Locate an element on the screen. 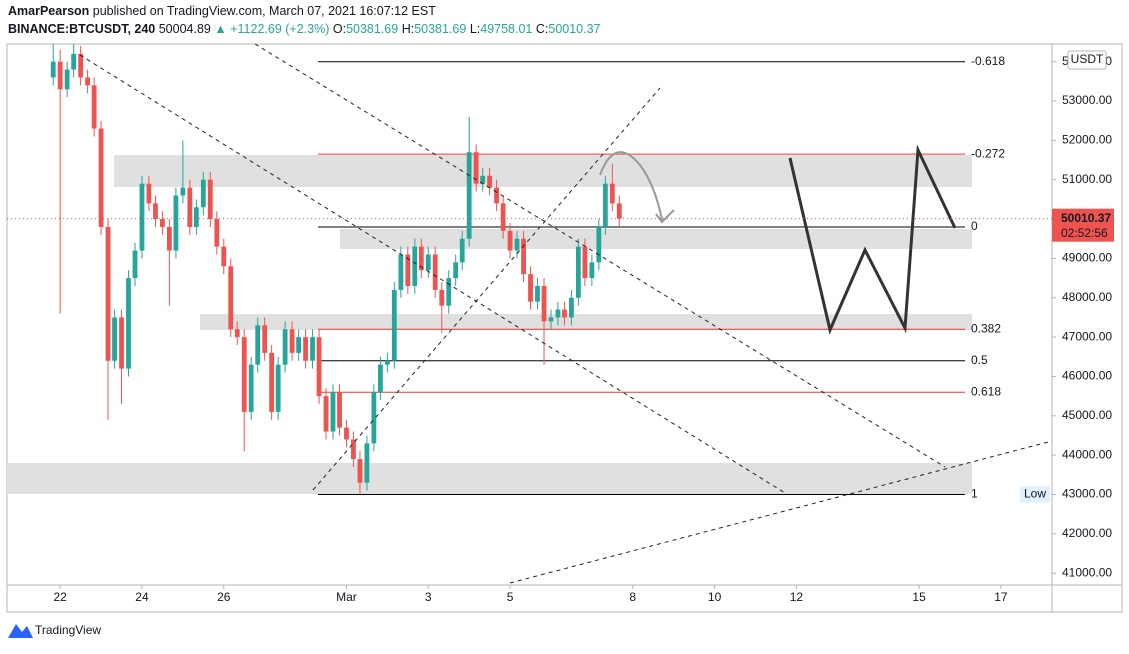  x-tick-label: 15 is located at coordinates (919, 597).